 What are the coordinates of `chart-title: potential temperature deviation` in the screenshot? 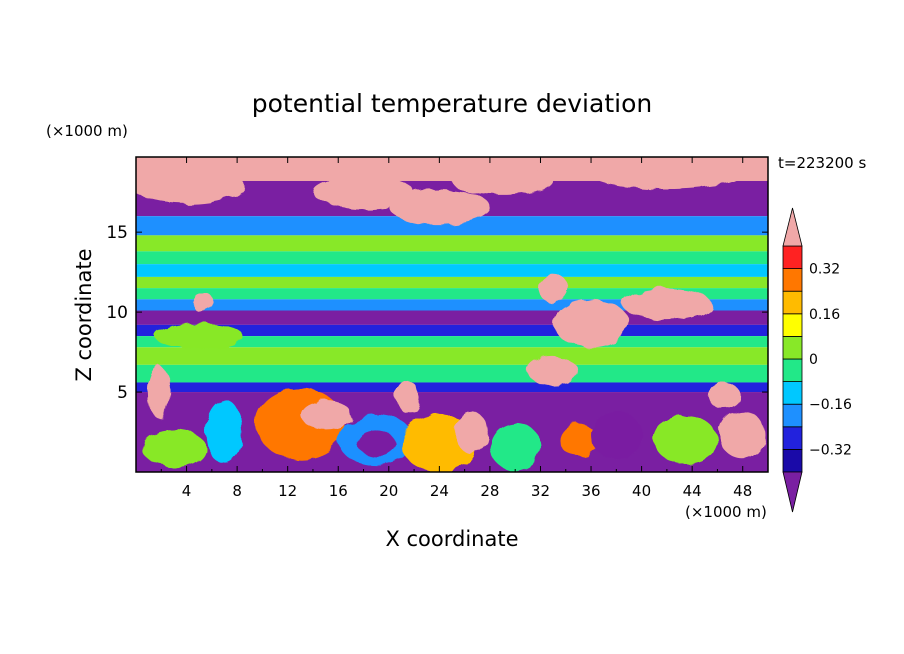 It's located at (452, 103).